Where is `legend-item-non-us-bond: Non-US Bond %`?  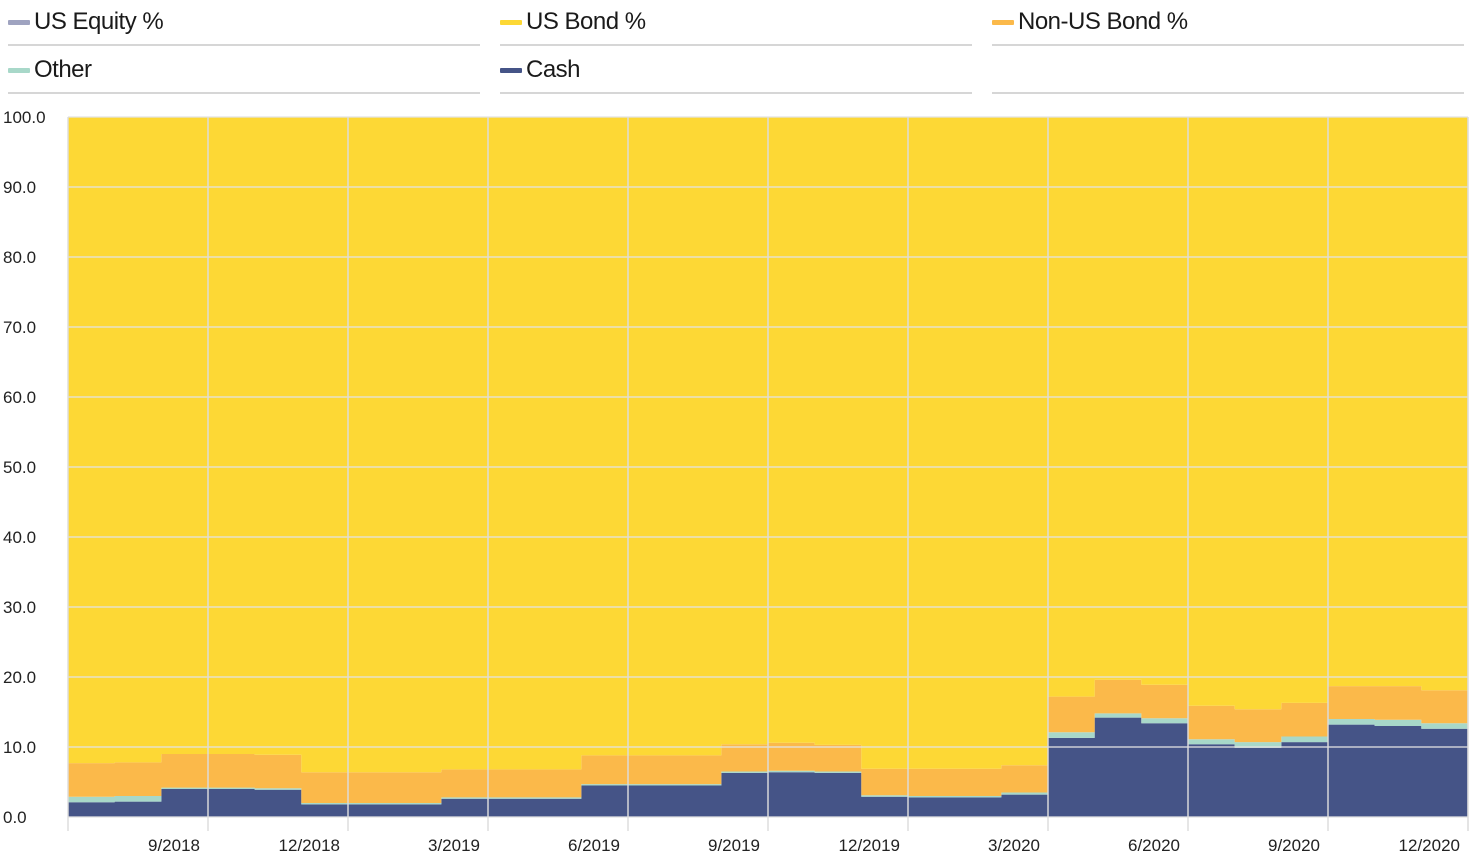 legend-item-non-us-bond: Non-US Bond % is located at coordinates (1228, 23).